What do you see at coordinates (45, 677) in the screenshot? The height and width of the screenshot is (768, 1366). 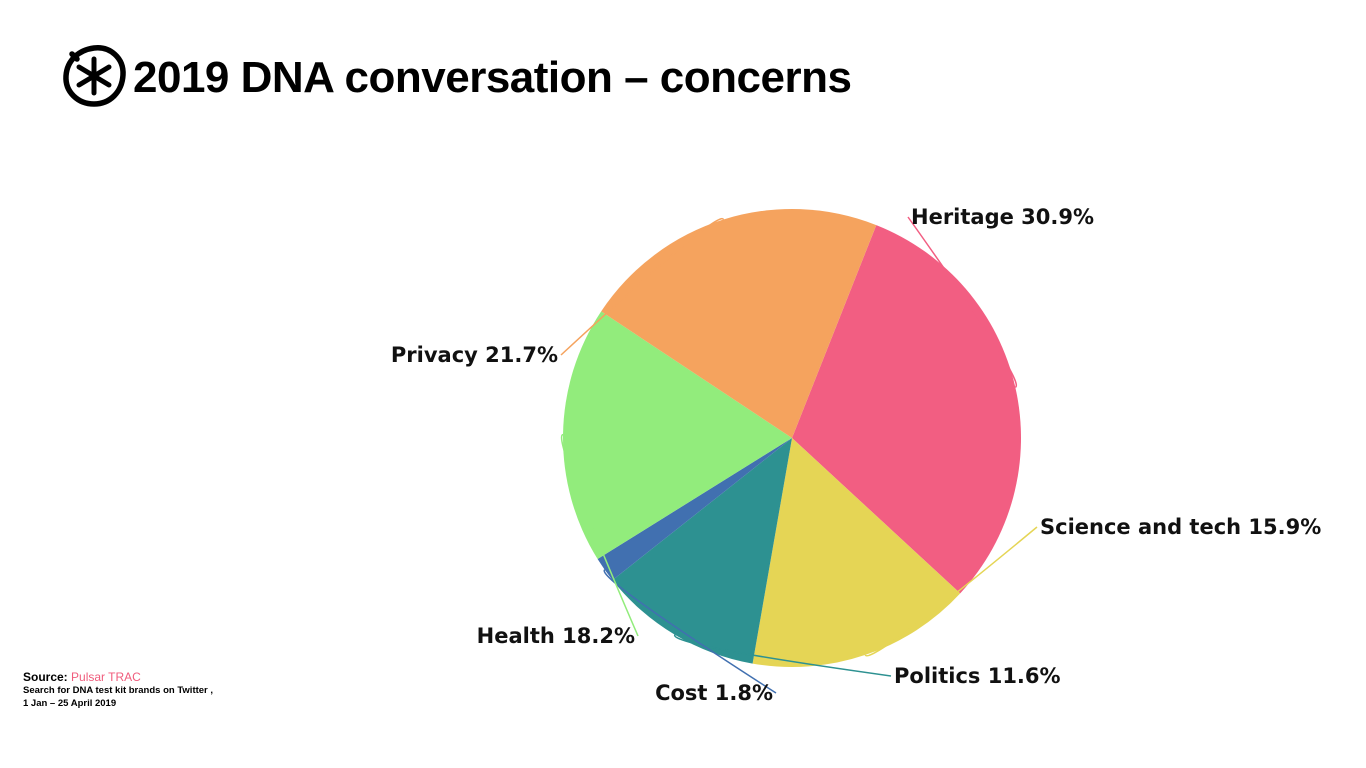 I see `source-label: Source:` at bounding box center [45, 677].